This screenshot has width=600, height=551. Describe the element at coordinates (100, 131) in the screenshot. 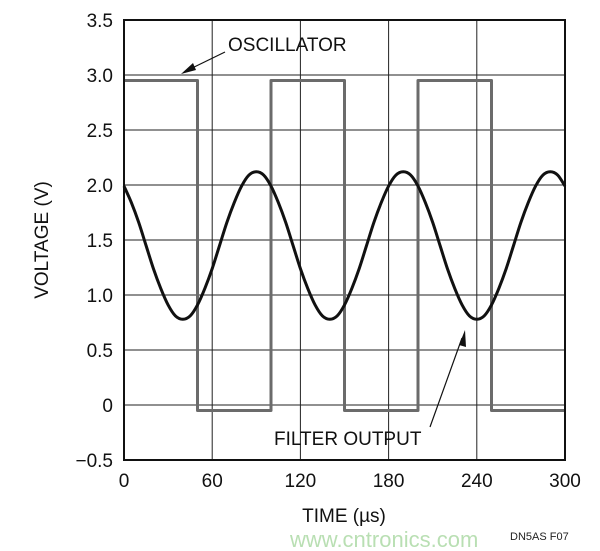

I see `y-tick-label: 2.5` at that location.